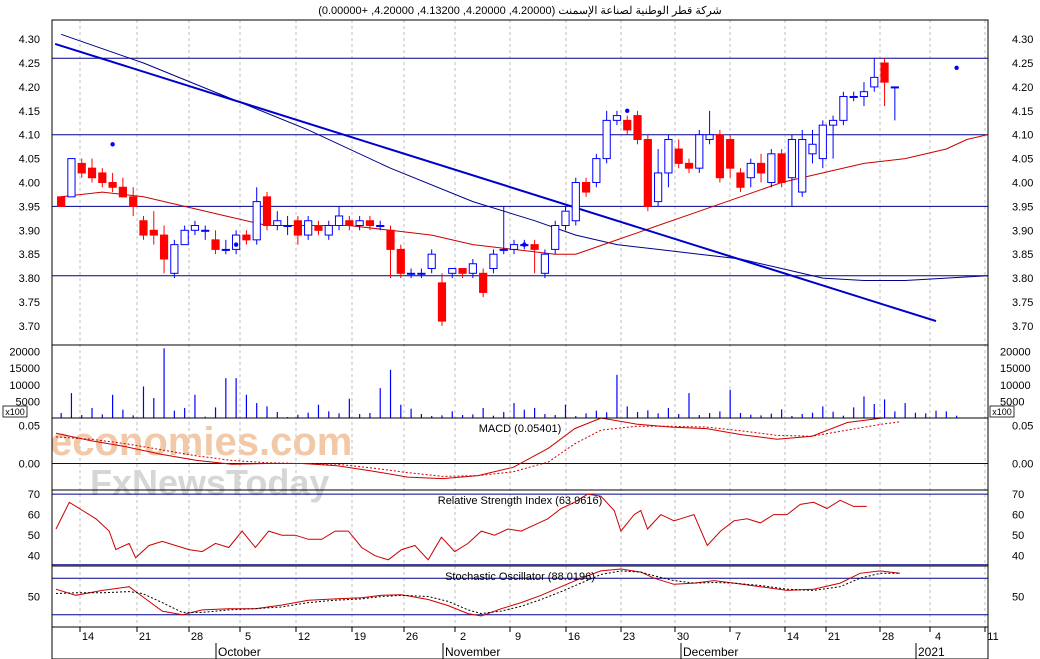 The height and width of the screenshot is (659, 1040). What do you see at coordinates (29, 231) in the screenshot?
I see `price-tick-left: 3.90` at bounding box center [29, 231].